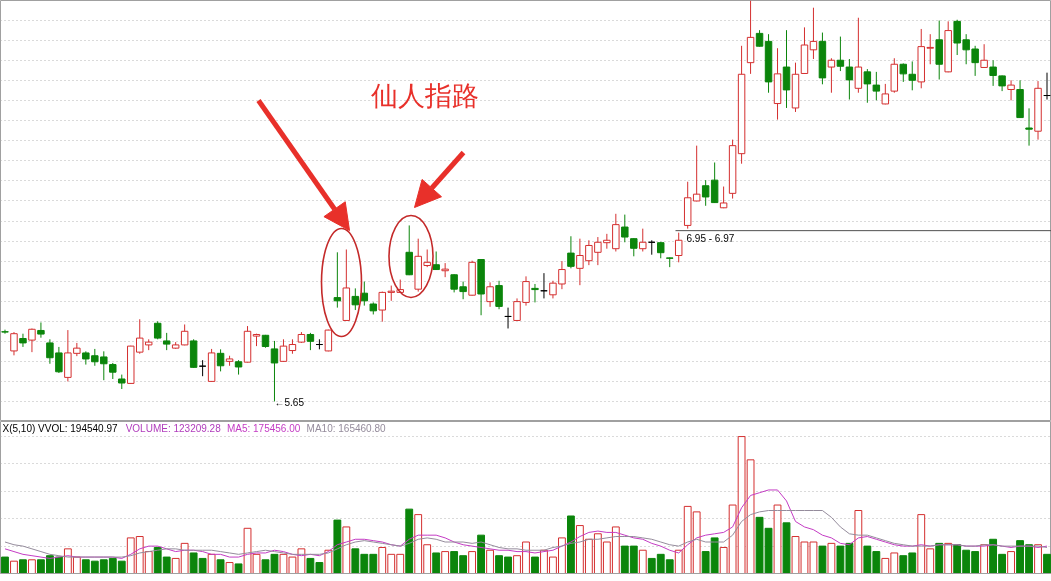 The image size is (1051, 581). What do you see at coordinates (346, 428) in the screenshot?
I see `text: MA10: 165460.80` at bounding box center [346, 428].